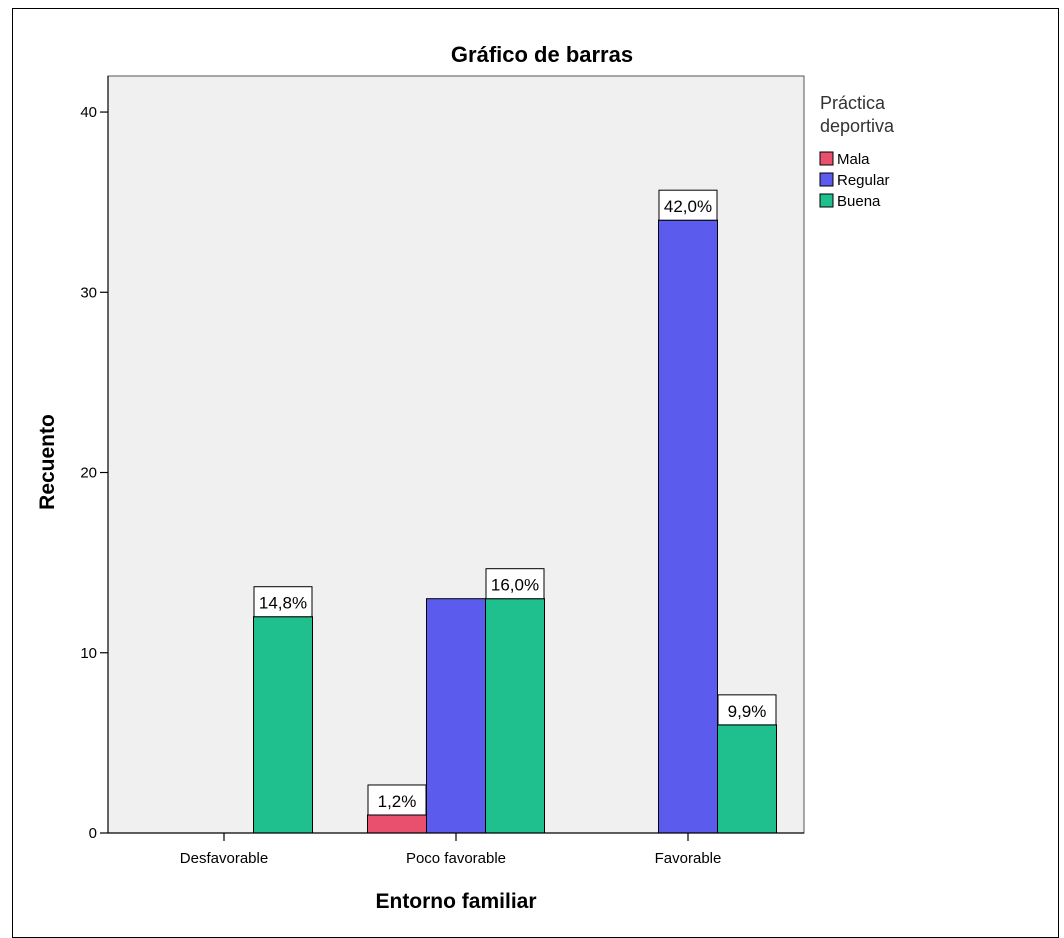 The width and height of the screenshot is (1064, 938). I want to click on x-tick-label: Poco favorable, so click(456, 858).